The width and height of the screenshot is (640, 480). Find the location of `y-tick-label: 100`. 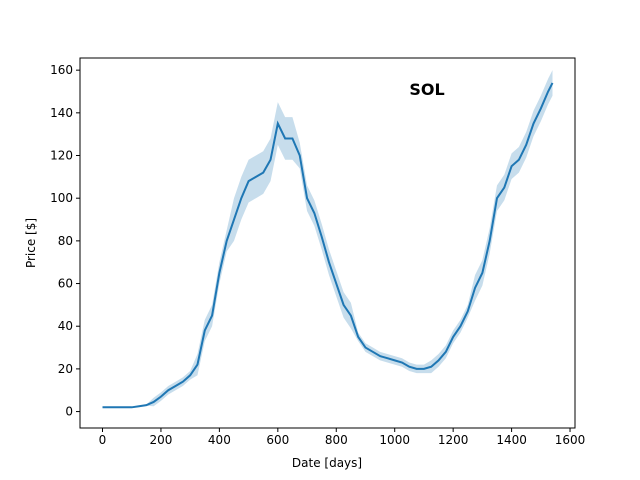

y-tick-label: 100 is located at coordinates (61, 198).